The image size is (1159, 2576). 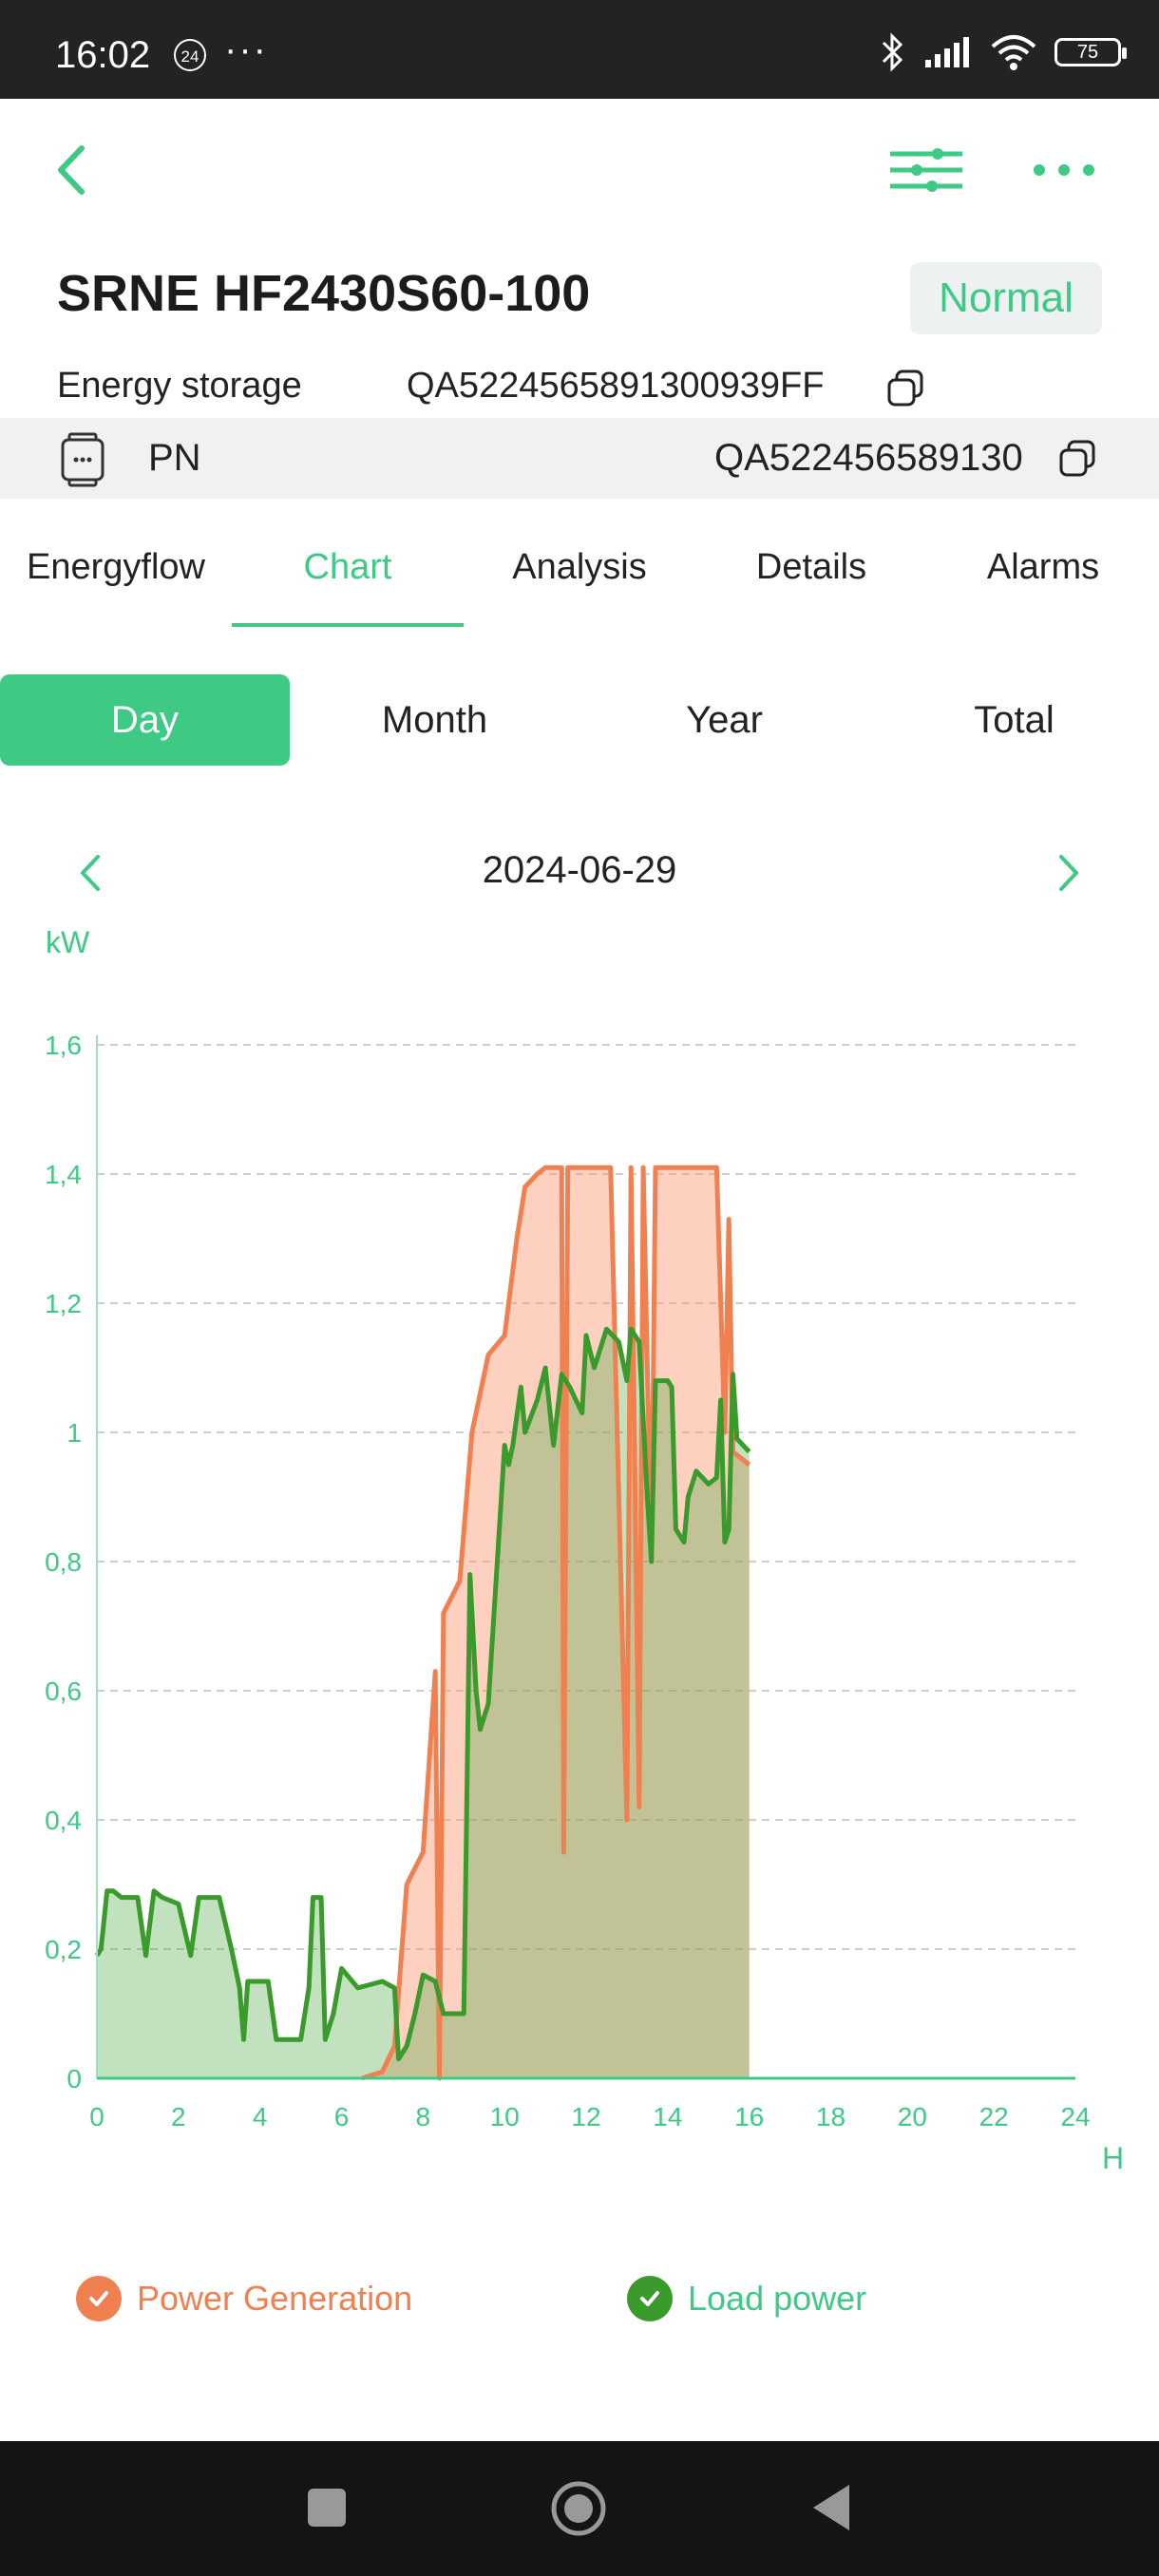 I want to click on next-date-icon, so click(x=1069, y=873).